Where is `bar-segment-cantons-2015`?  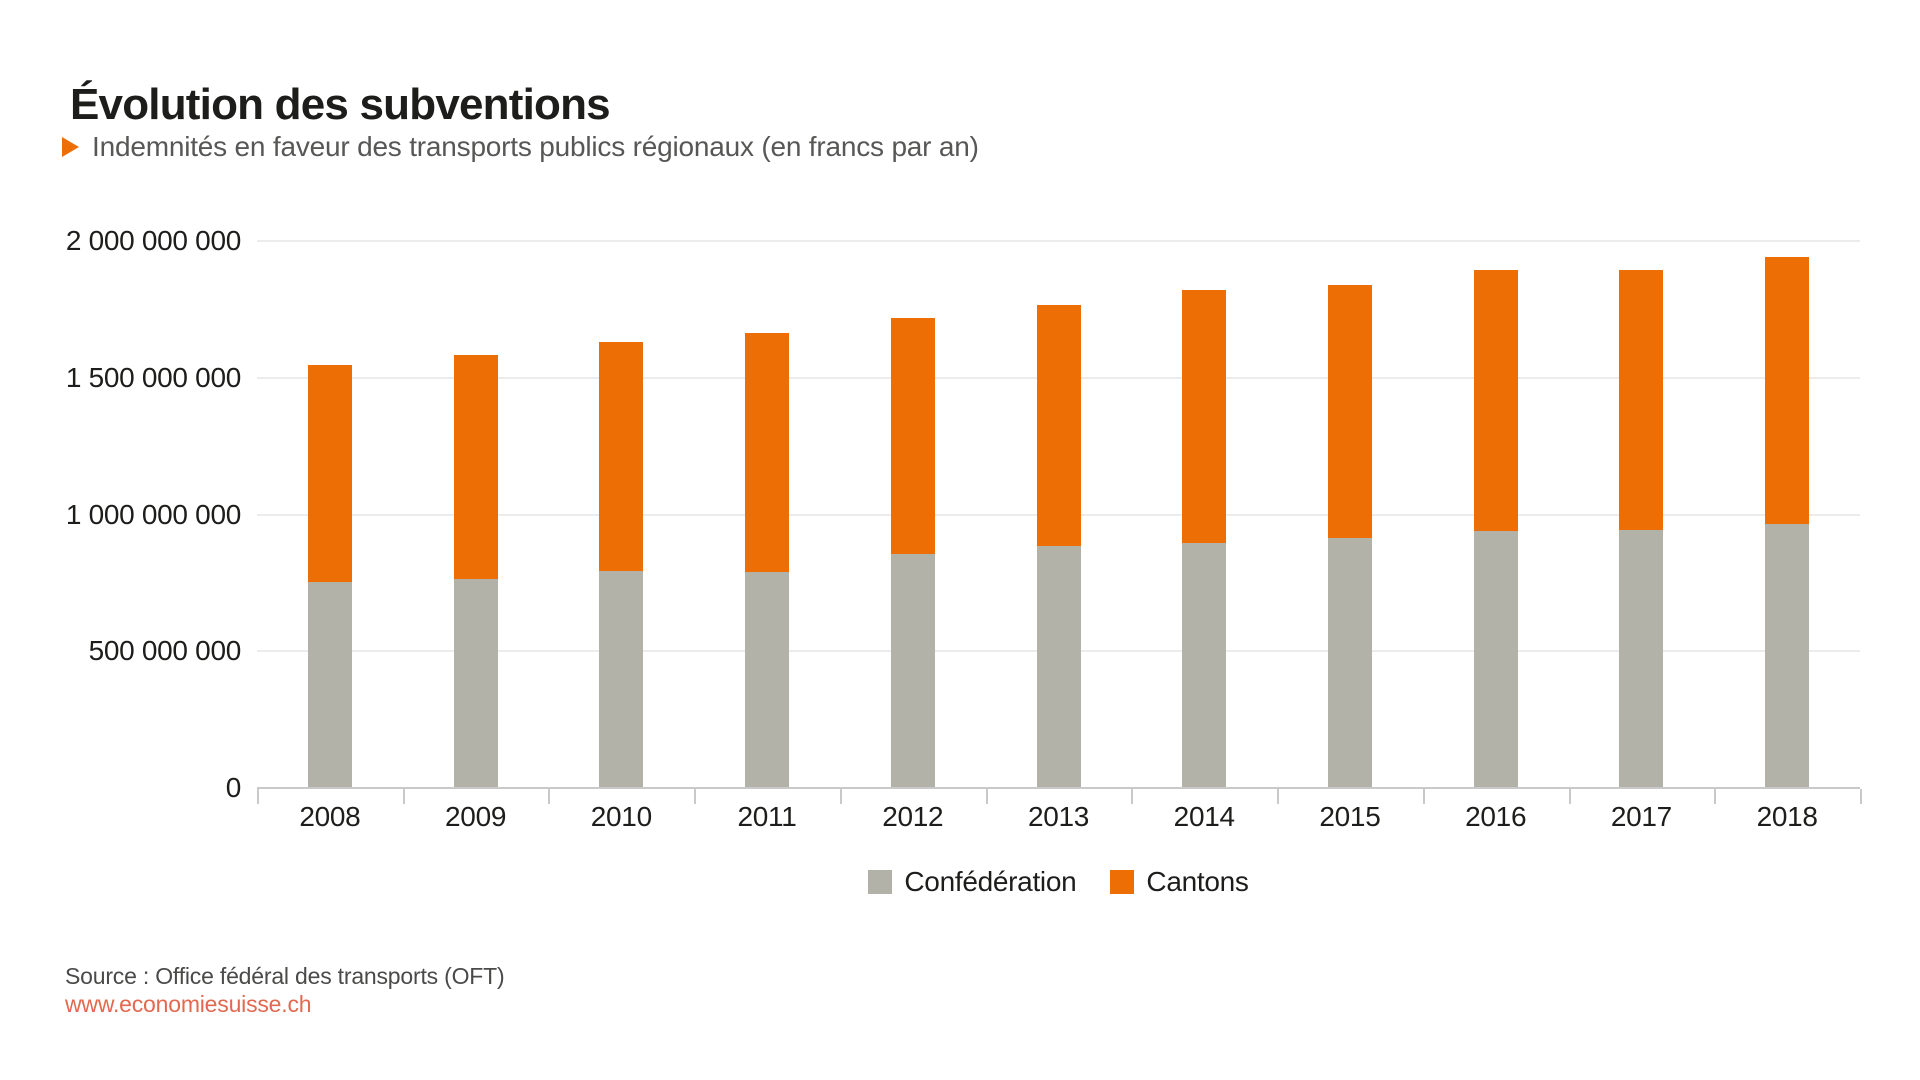 bar-segment-cantons-2015 is located at coordinates (1349, 411).